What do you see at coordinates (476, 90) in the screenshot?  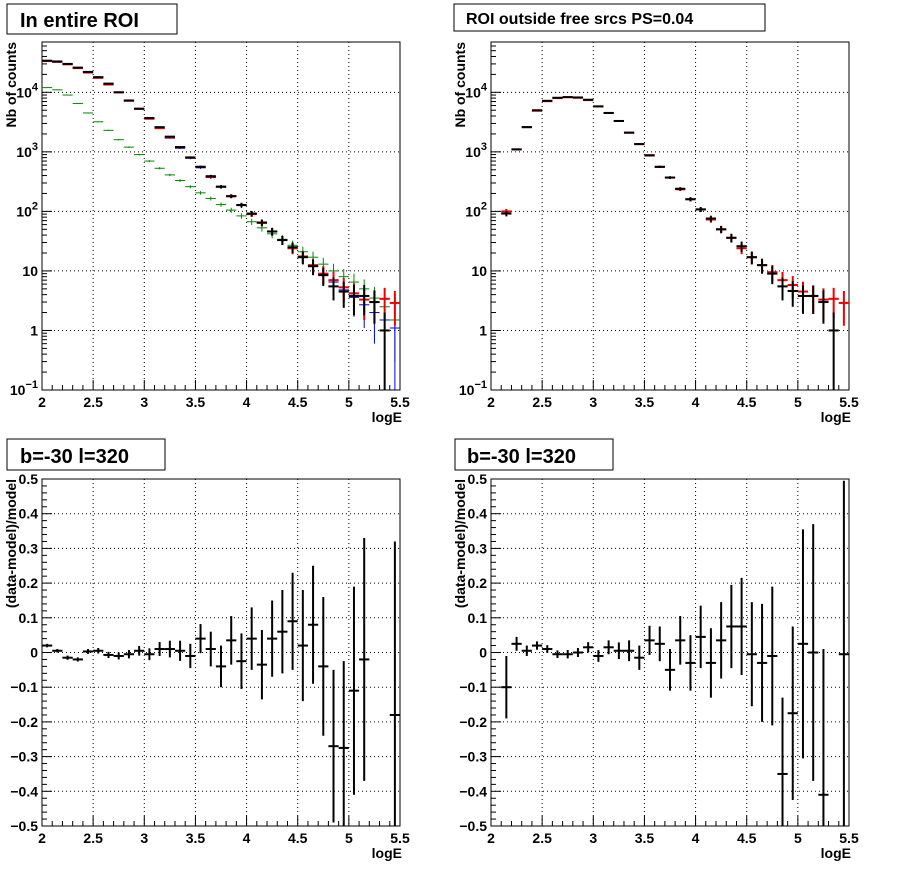 I see `y-tick-label: 10⁴` at bounding box center [476, 90].